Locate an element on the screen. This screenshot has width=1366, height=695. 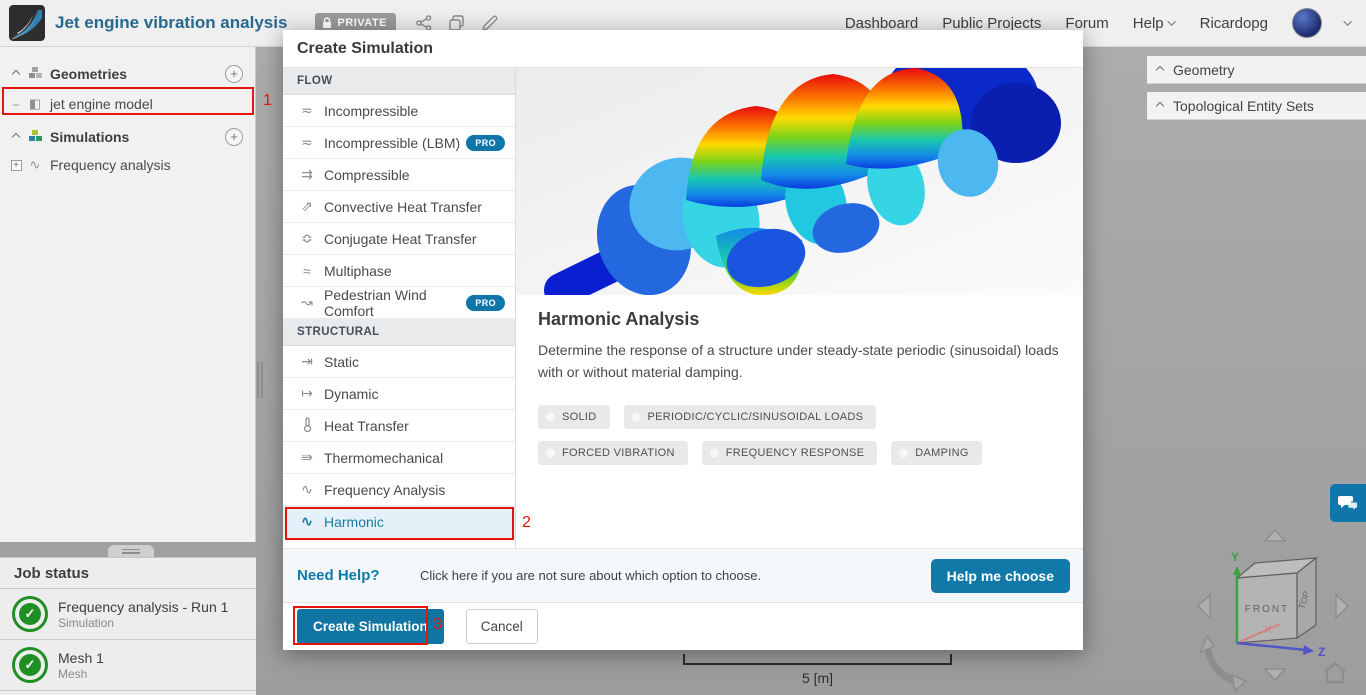
chat-button is located at coordinates (1348, 503).